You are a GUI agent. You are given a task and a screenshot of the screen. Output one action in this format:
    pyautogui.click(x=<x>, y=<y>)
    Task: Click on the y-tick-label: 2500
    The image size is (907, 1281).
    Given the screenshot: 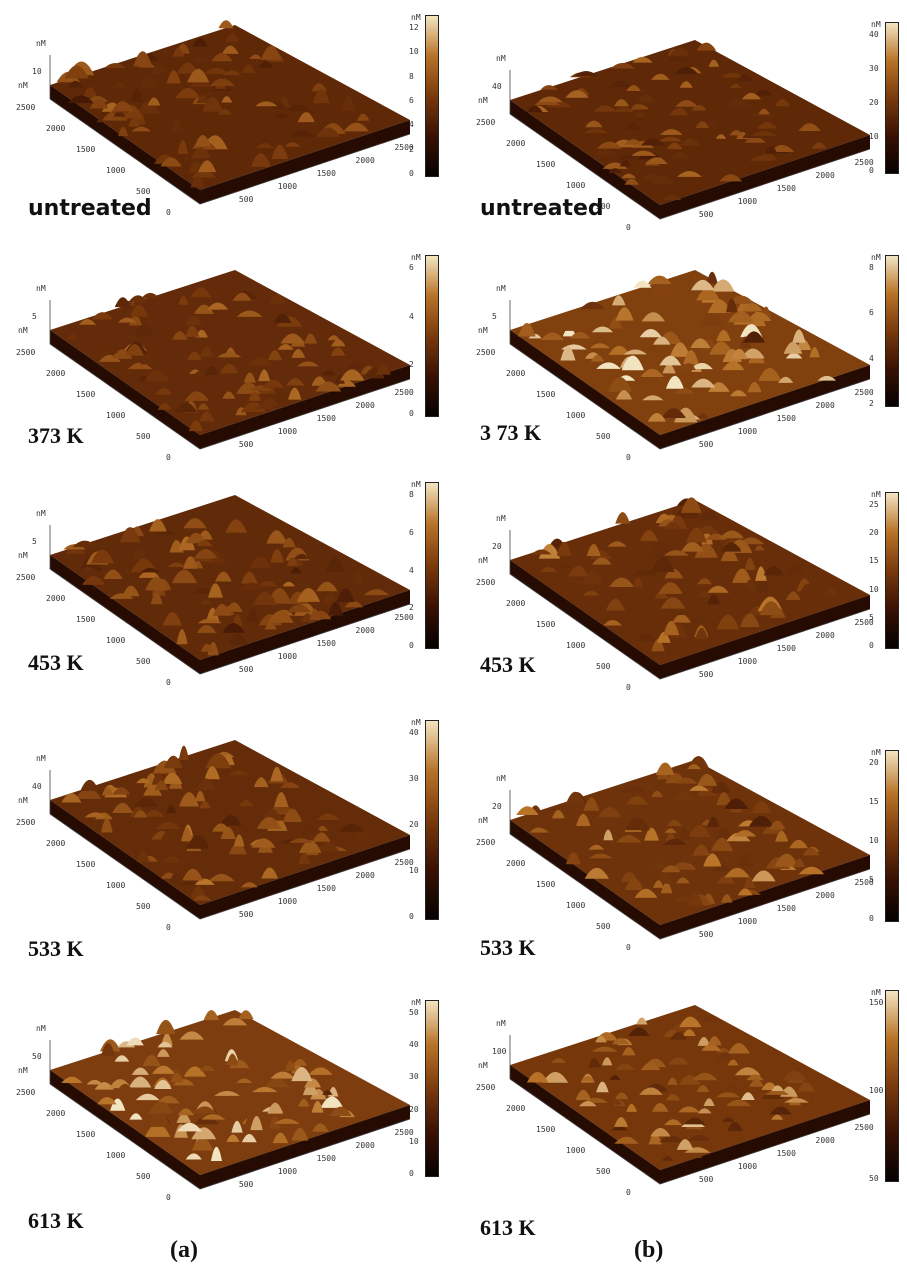 What is the action you would take?
    pyautogui.click(x=486, y=582)
    